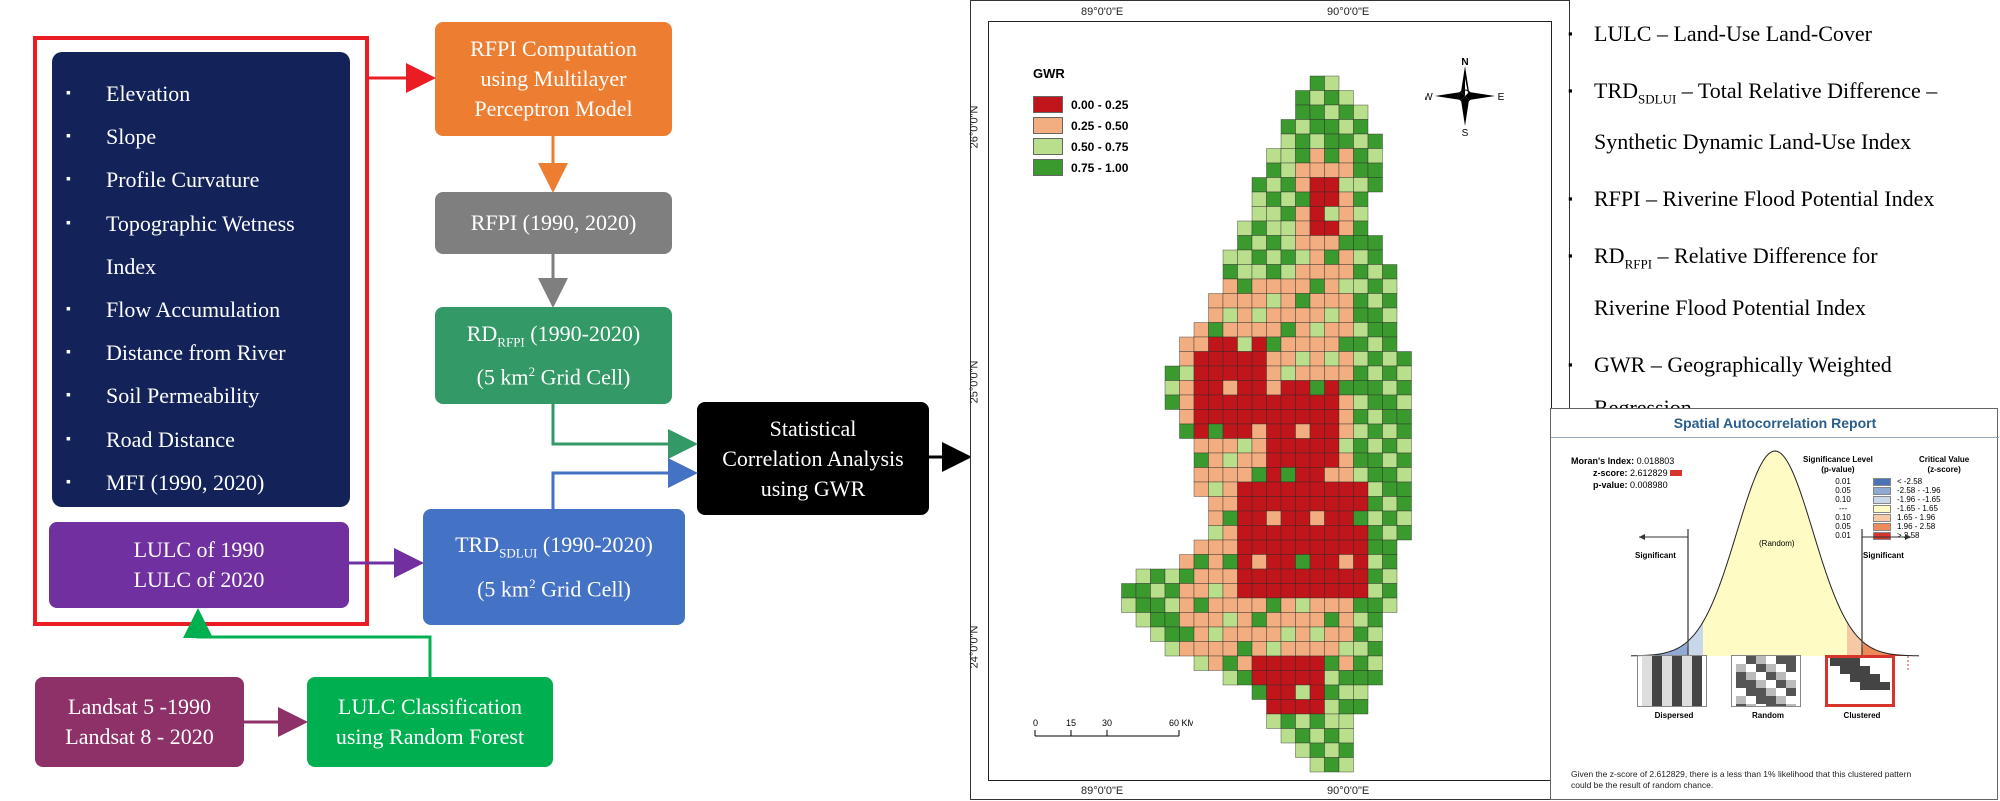  I want to click on sig-row: 0.05 1.96 - 2.58, so click(1877, 526).